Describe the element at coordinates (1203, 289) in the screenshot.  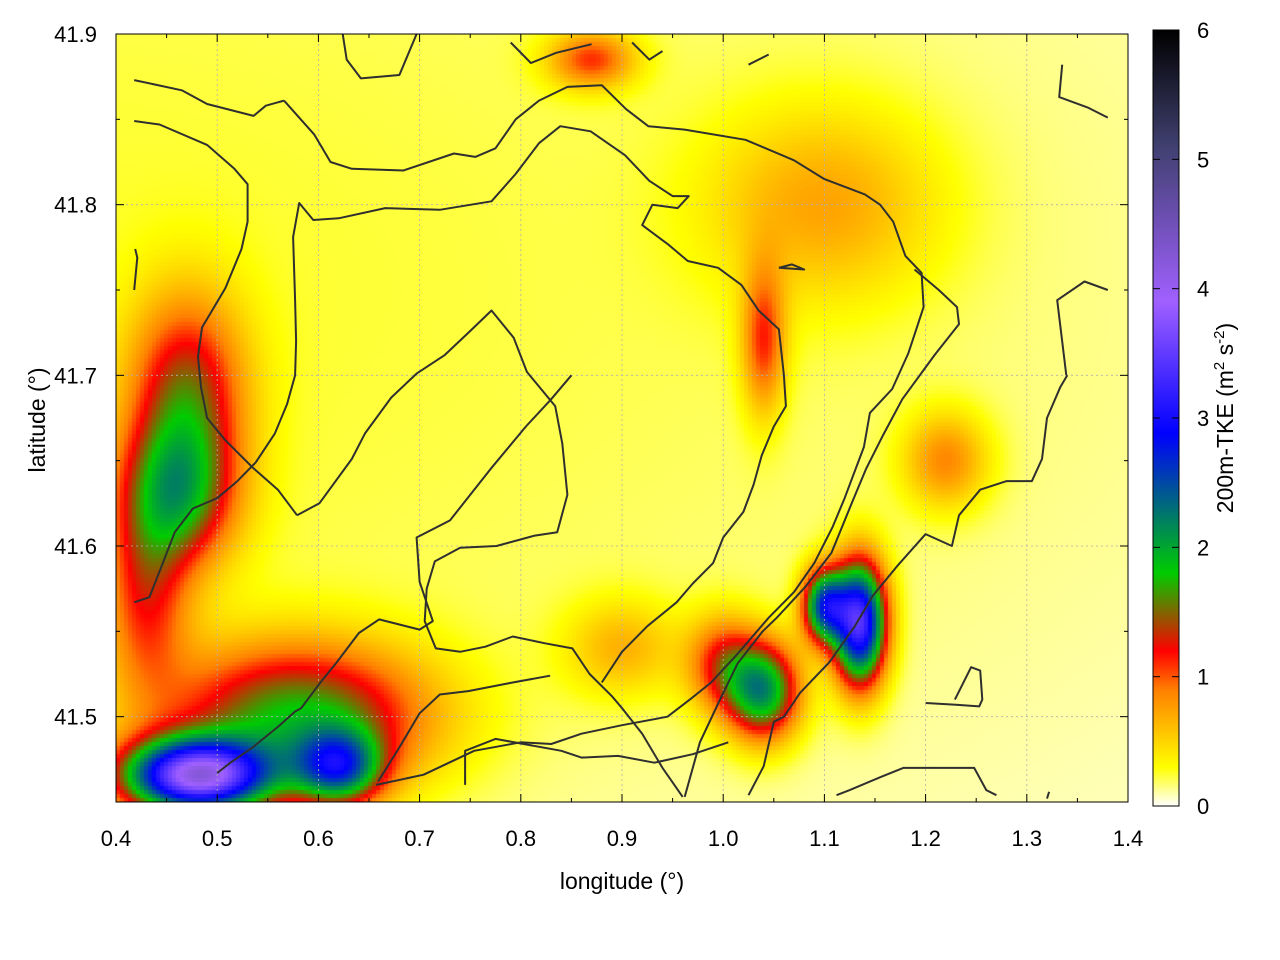
I see `colorbar-tick-label: 4` at that location.